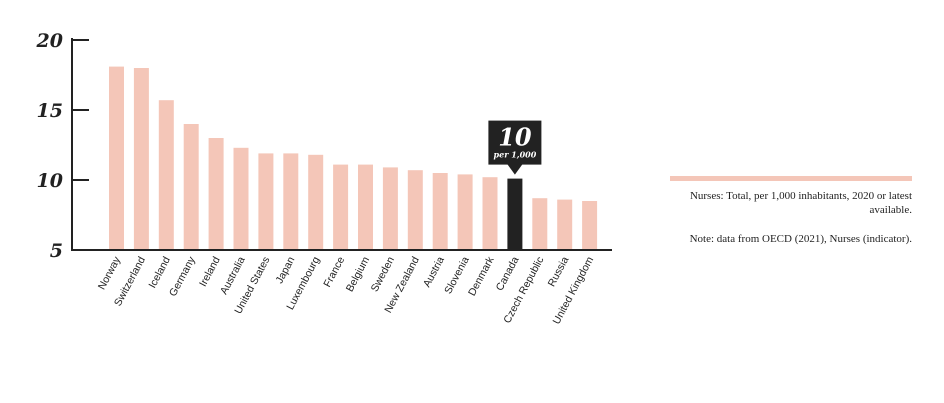  Describe the element at coordinates (266, 201) in the screenshot. I see `bar-united-states` at that location.